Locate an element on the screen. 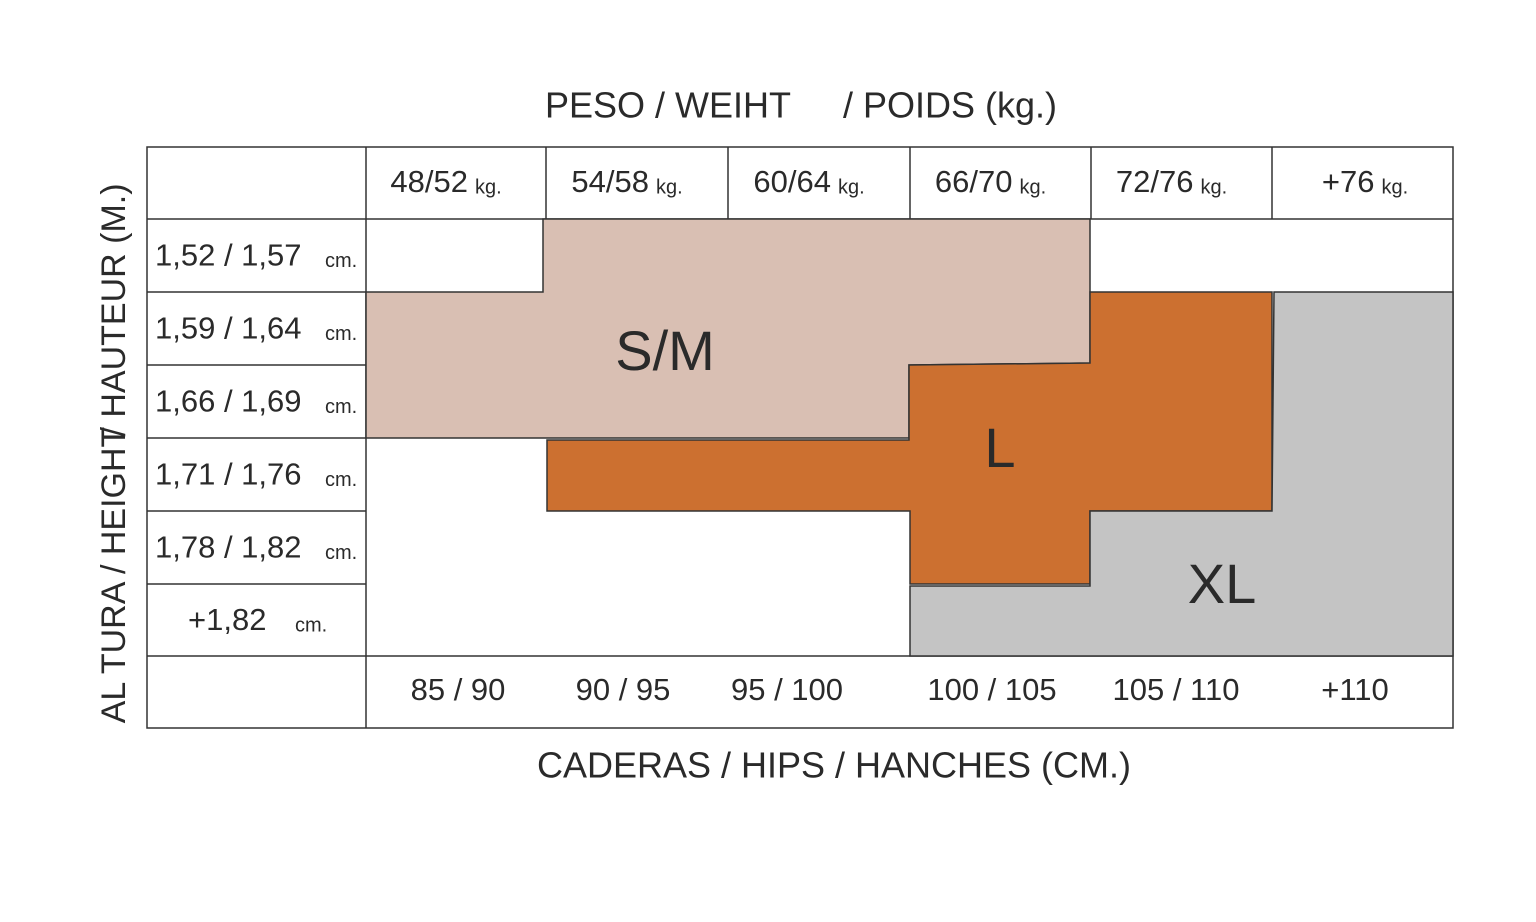 The image size is (1536, 922). weight-value: 54/58 is located at coordinates (610, 181).